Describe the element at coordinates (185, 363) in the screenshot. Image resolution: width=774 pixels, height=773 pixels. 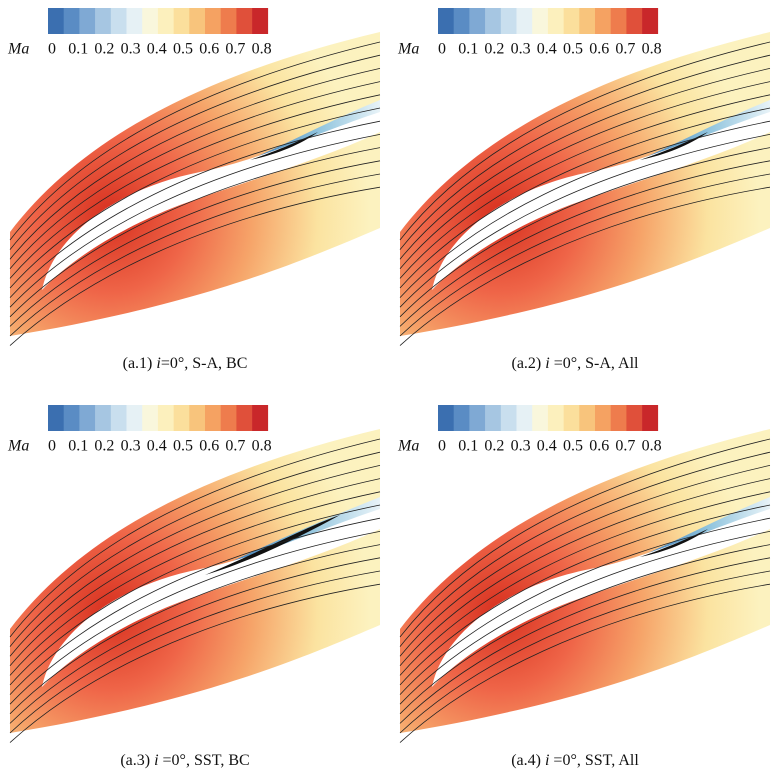
I see `caption: (a.1) i=0°, S-A, BC` at that location.